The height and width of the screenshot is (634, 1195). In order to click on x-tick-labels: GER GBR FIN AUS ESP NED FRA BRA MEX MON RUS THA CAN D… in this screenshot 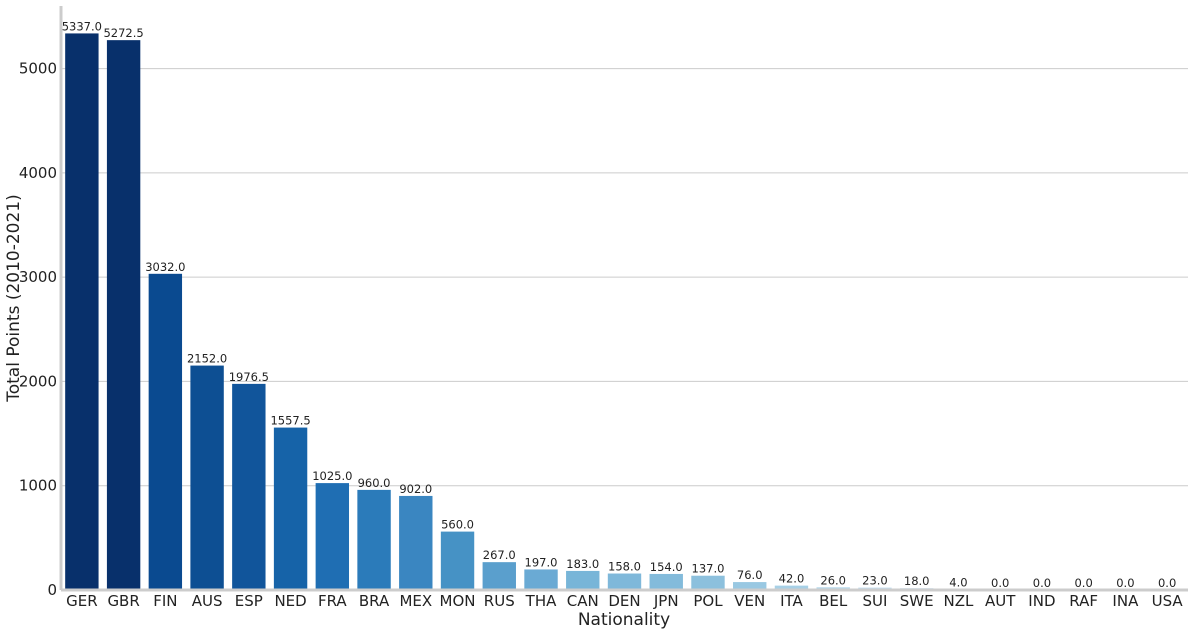, I will do `click(624, 601)`.